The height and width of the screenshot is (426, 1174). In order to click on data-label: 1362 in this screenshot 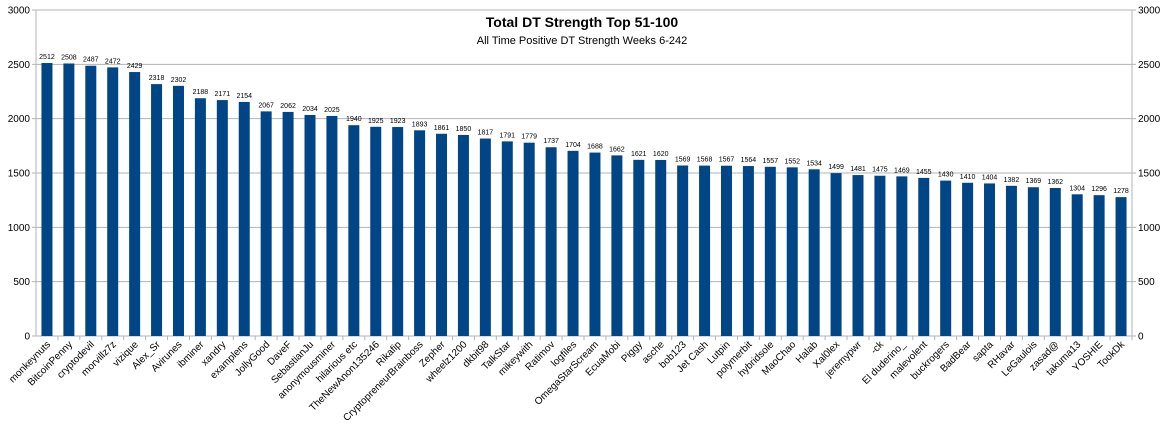, I will do `click(1055, 182)`.